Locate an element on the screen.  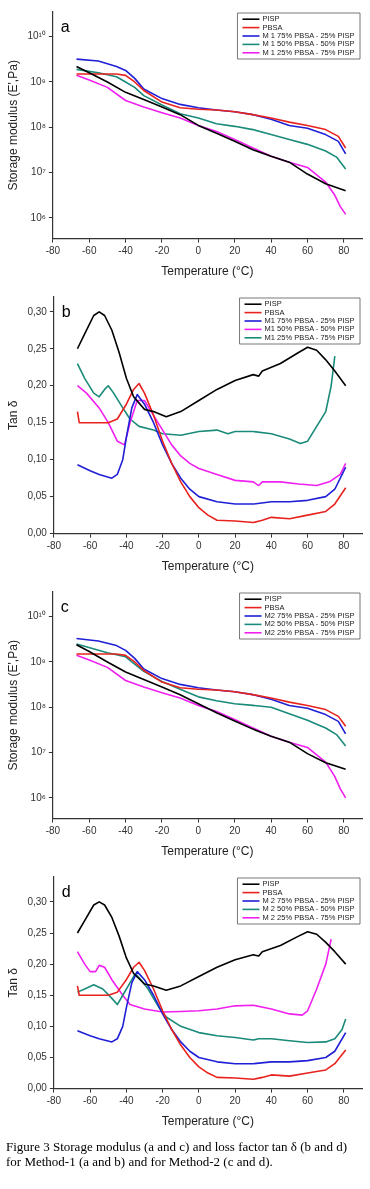
annotation: c is located at coordinates (64, 607).